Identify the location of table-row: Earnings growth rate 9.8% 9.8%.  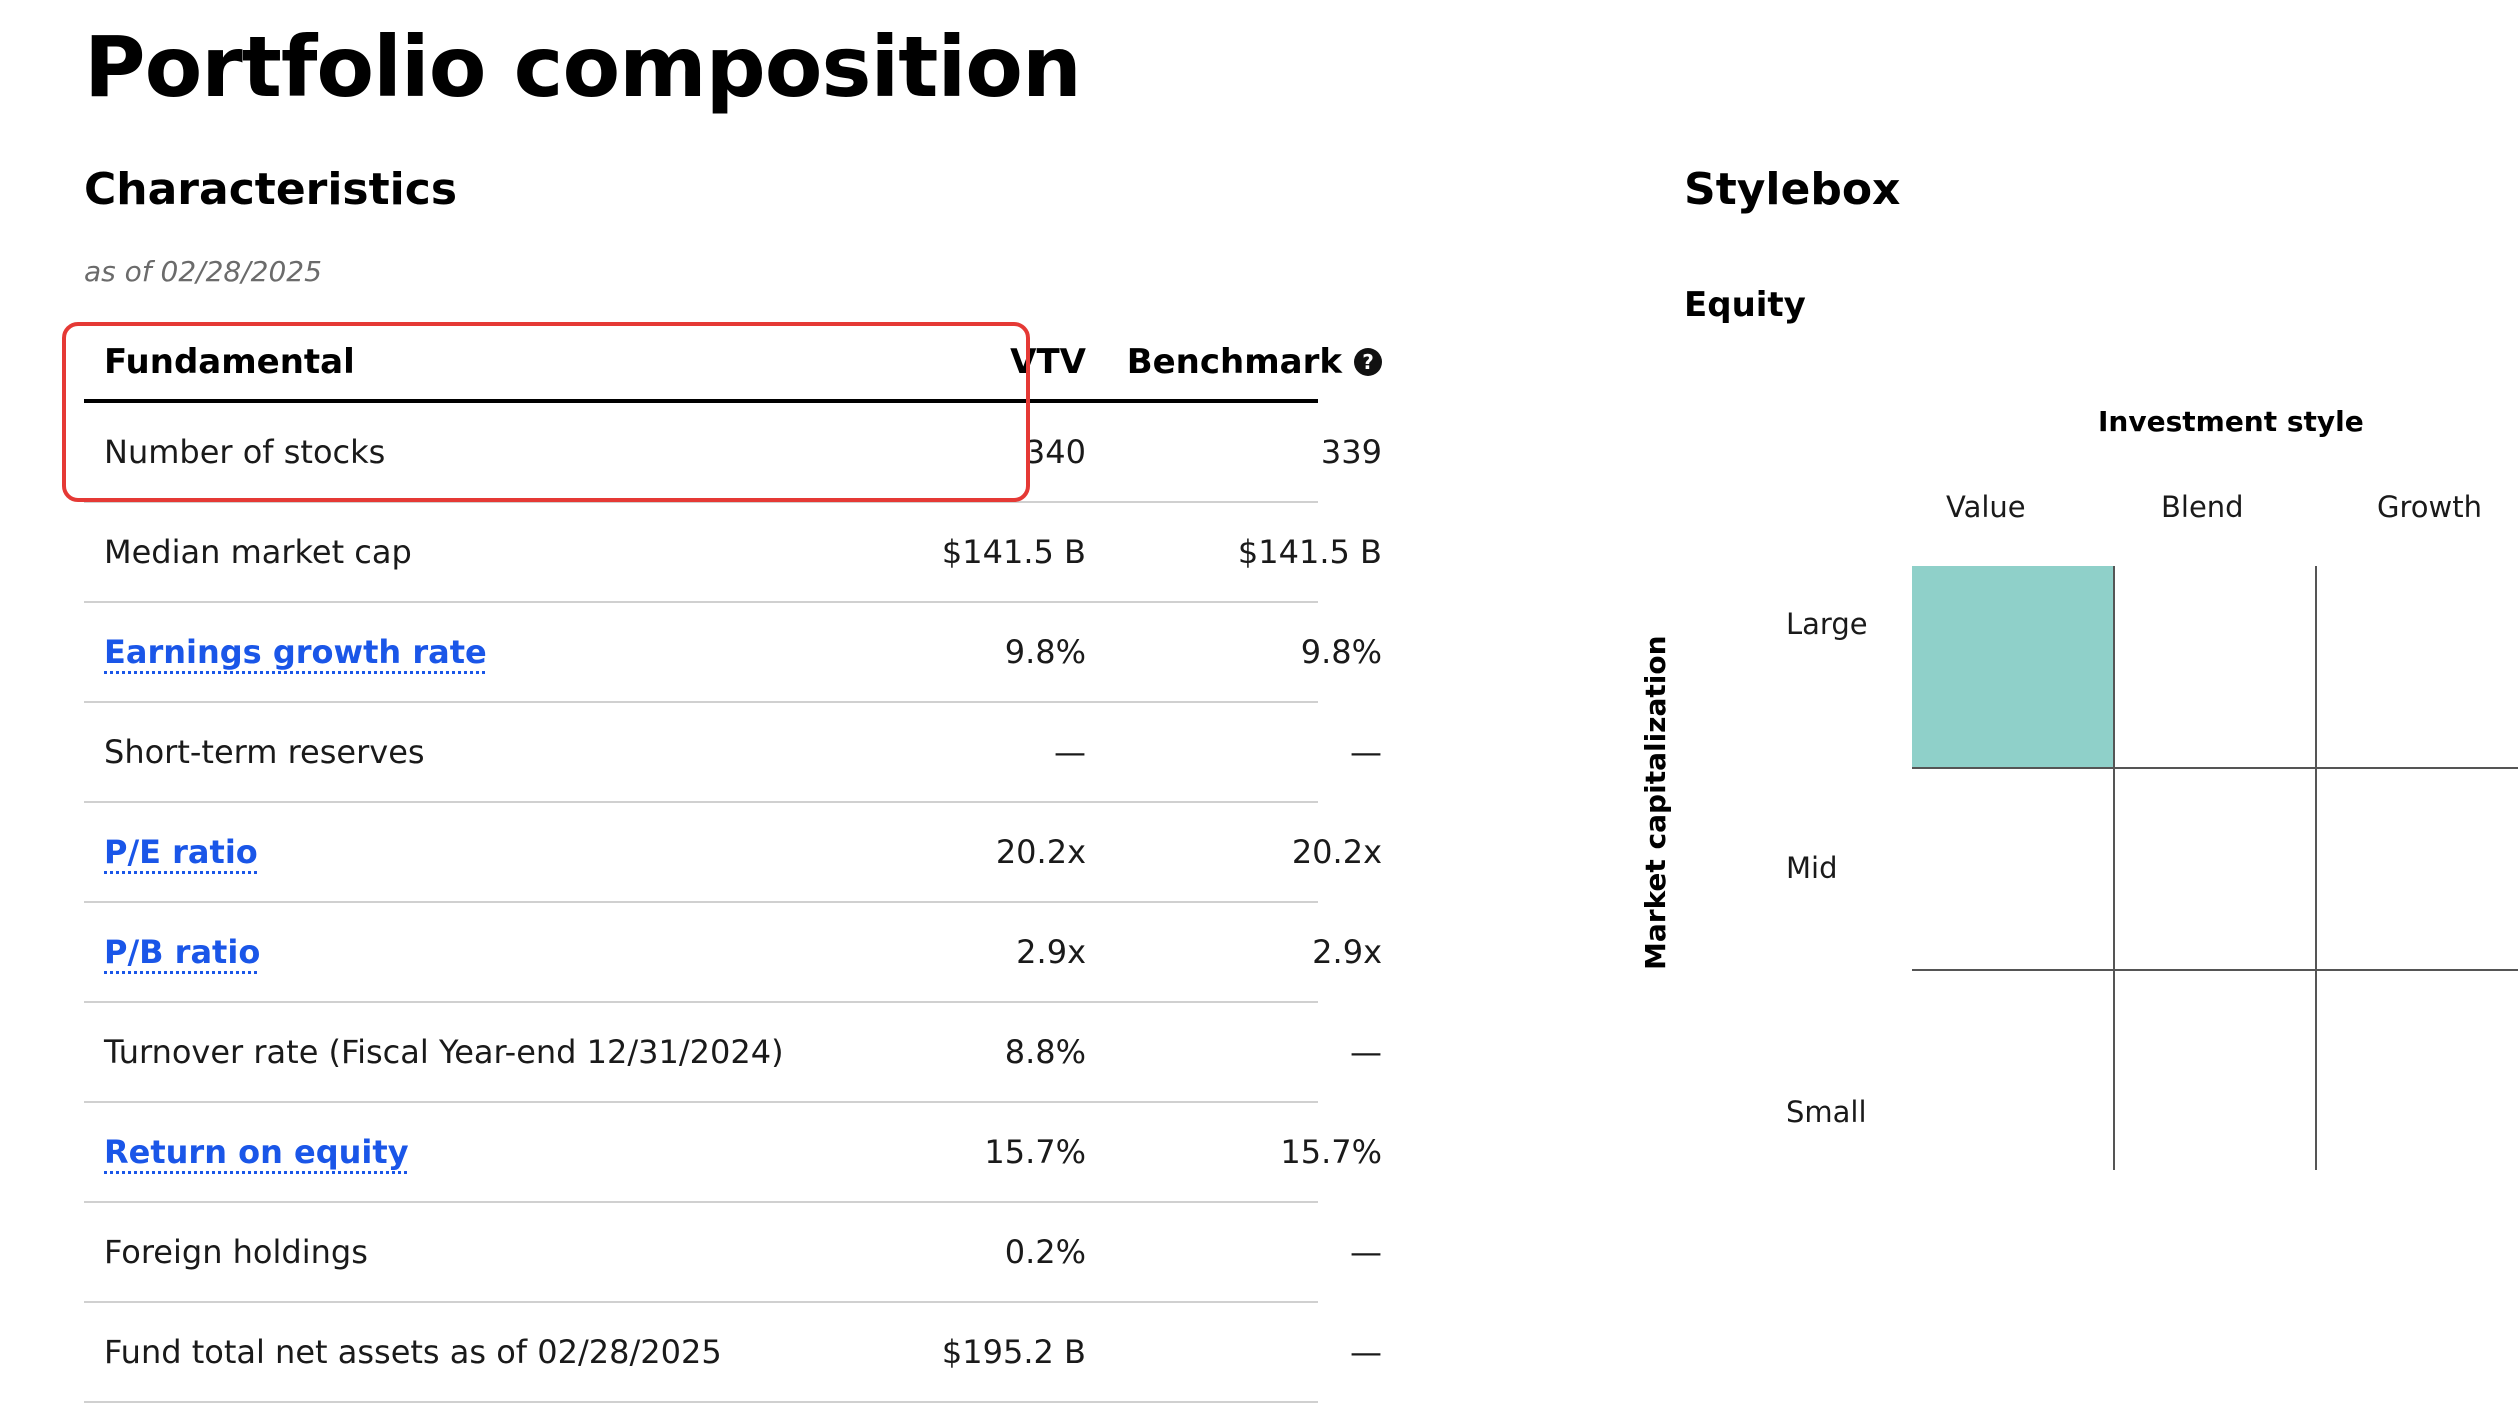
(733, 653).